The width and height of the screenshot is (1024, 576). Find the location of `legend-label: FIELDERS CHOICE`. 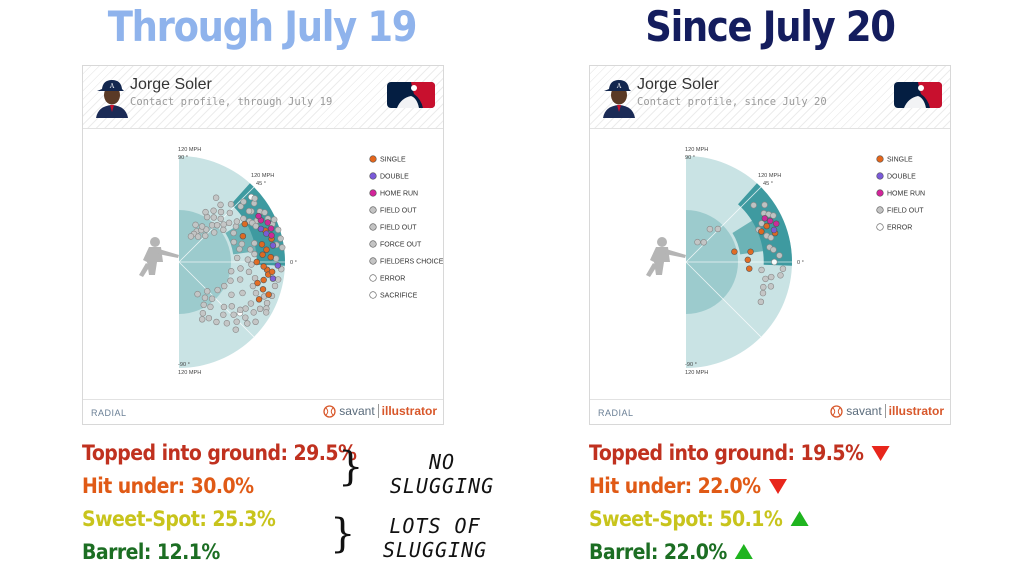

legend-label: FIELDERS CHOICE is located at coordinates (411, 262).